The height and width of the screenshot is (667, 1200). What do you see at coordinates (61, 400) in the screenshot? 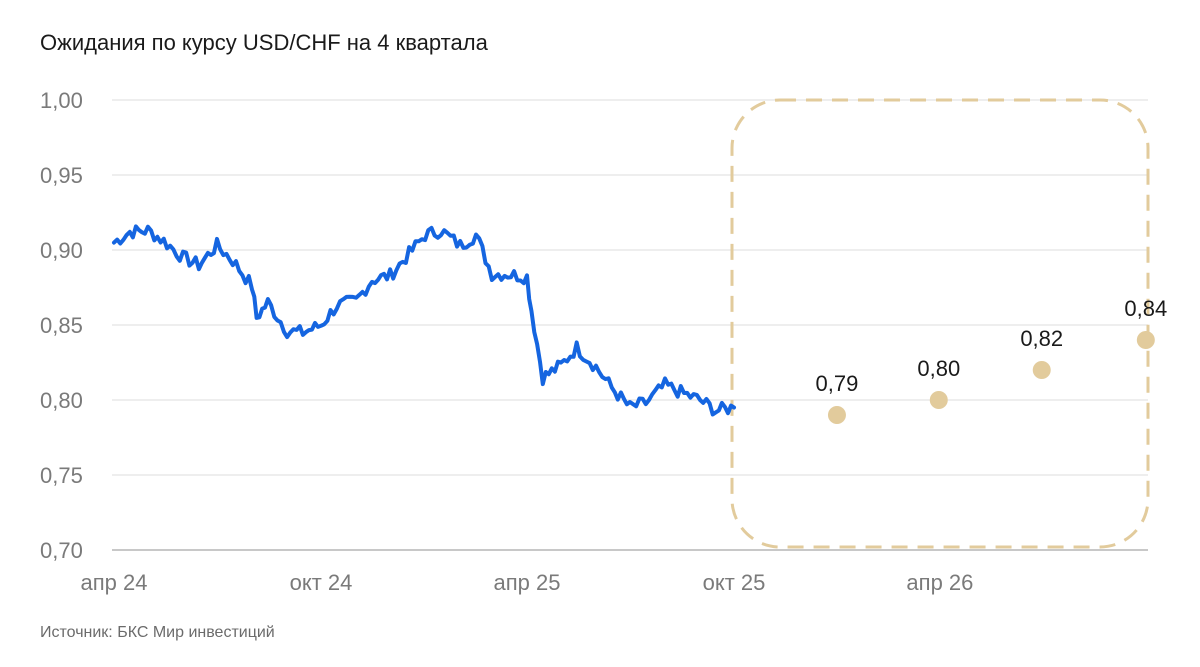
I see `y-tick-label: 0,80` at bounding box center [61, 400].